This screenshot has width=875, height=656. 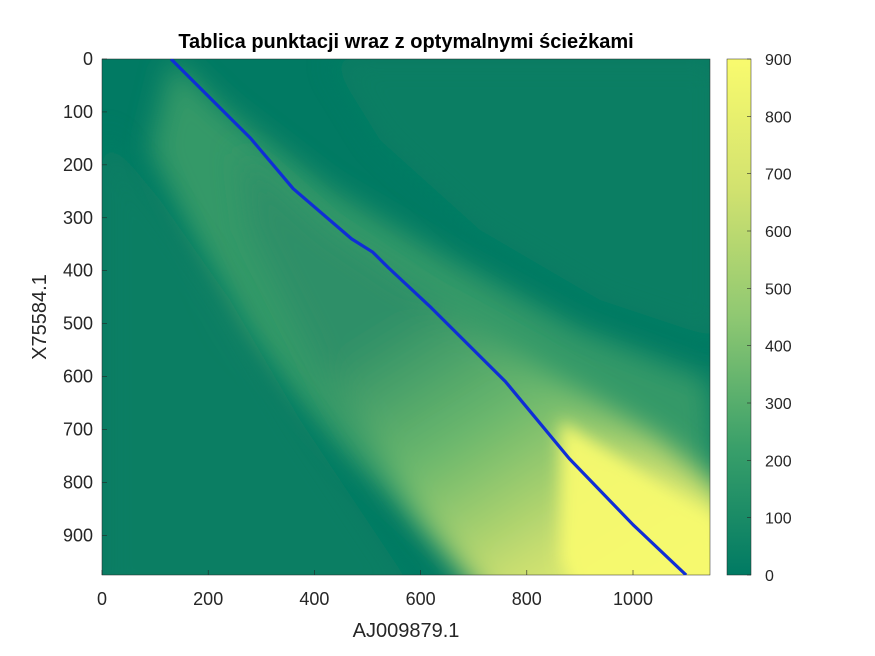 I want to click on x-tick-label: 200, so click(x=208, y=599).